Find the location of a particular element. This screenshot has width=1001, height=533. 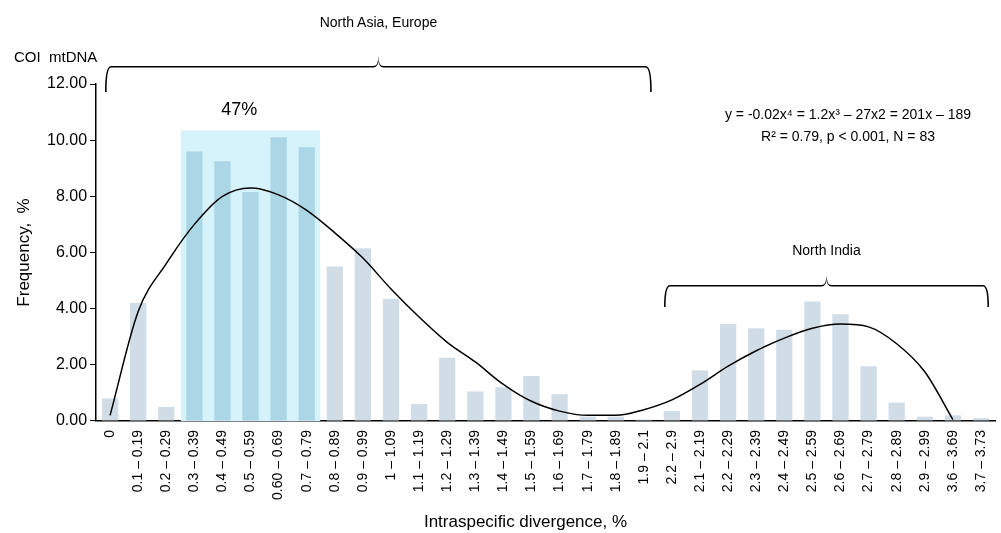

y-axis-title: Frequency, % is located at coordinates (23, 252).